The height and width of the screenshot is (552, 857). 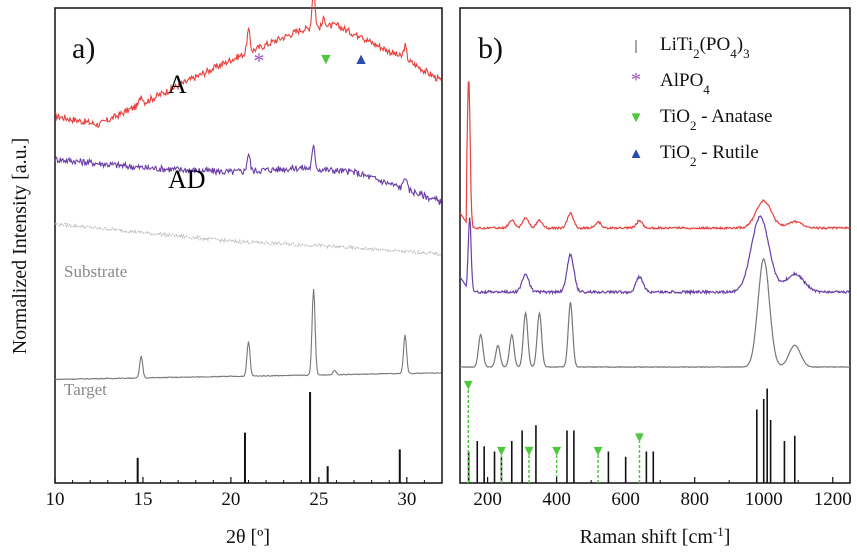 I want to click on legend-entry: TiO2 - Rutile, so click(x=709, y=155).